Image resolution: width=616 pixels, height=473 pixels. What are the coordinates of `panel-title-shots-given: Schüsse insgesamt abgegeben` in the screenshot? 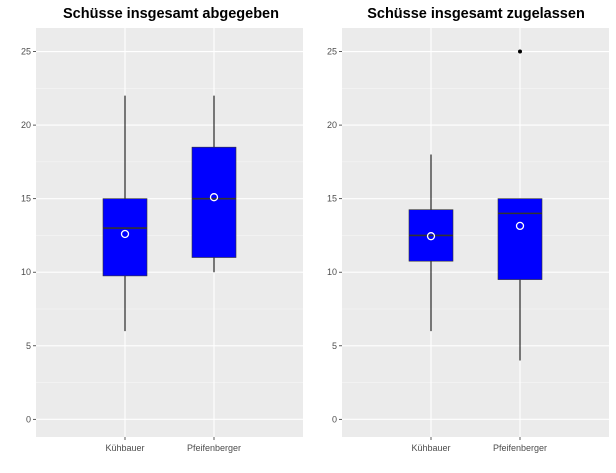 It's located at (171, 14).